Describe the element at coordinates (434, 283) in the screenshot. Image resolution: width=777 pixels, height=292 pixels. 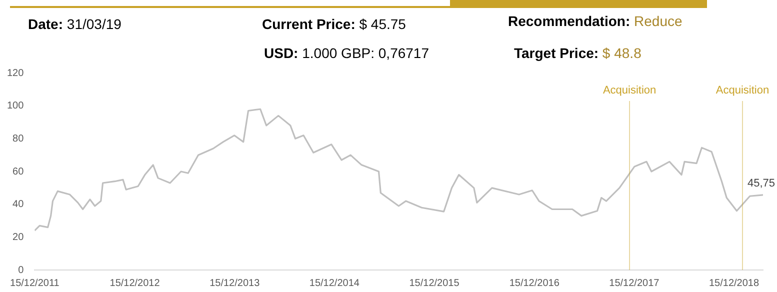
I see `x-tick-label: 15/12/2015` at that location.